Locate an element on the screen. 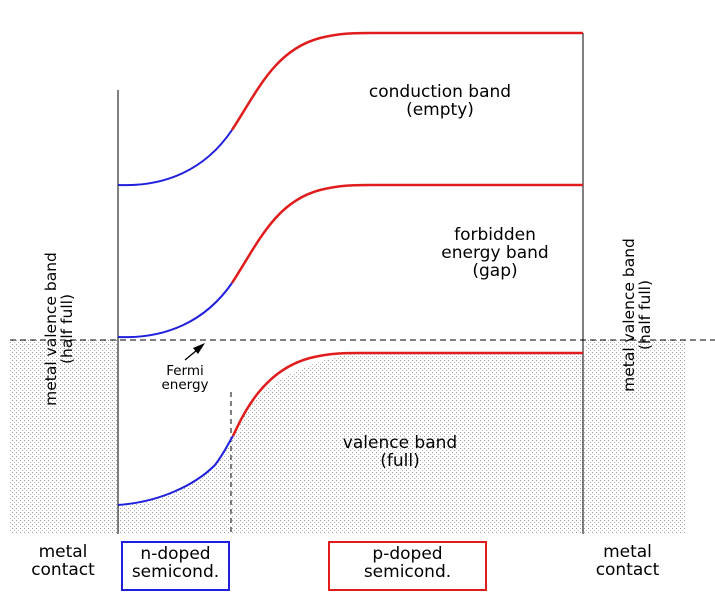  right-metal-contact-label: metal contact is located at coordinates (627, 561).